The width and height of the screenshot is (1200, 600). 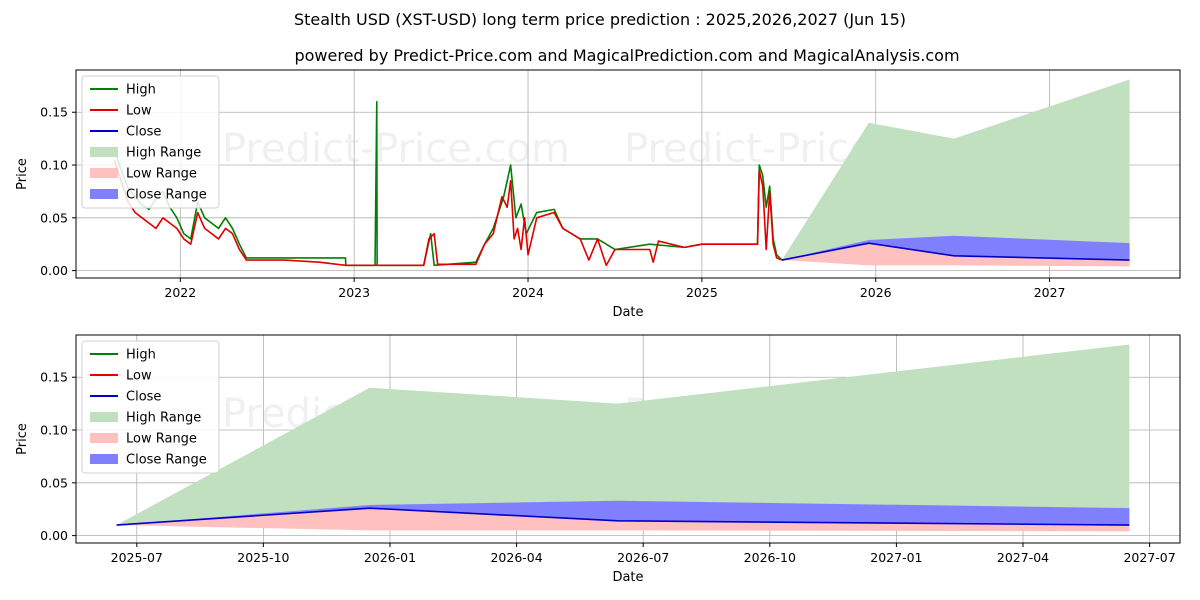 I want to click on x-tick-label: 2026-01, so click(x=390, y=557).